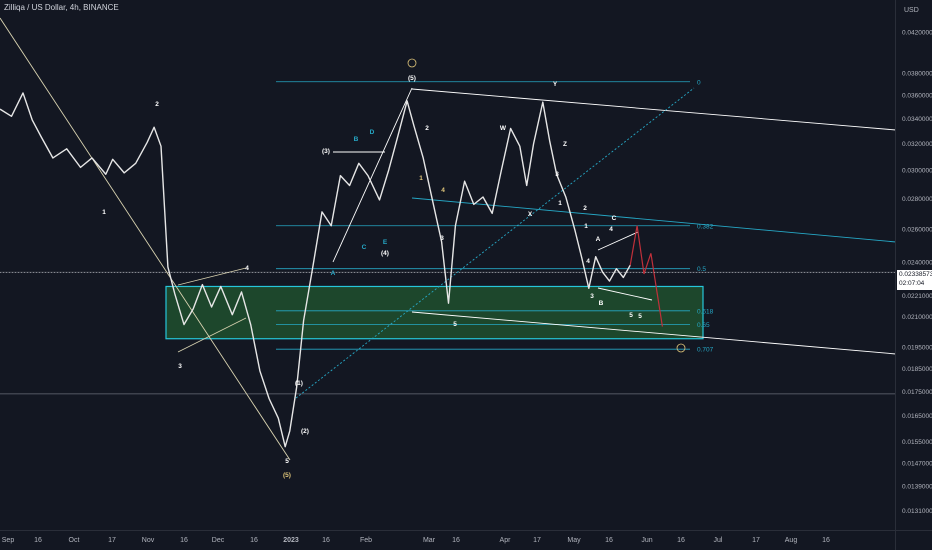 This screenshot has height=550, width=932. Describe the element at coordinates (574, 540) in the screenshot. I see `x-tick-label: May` at that location.